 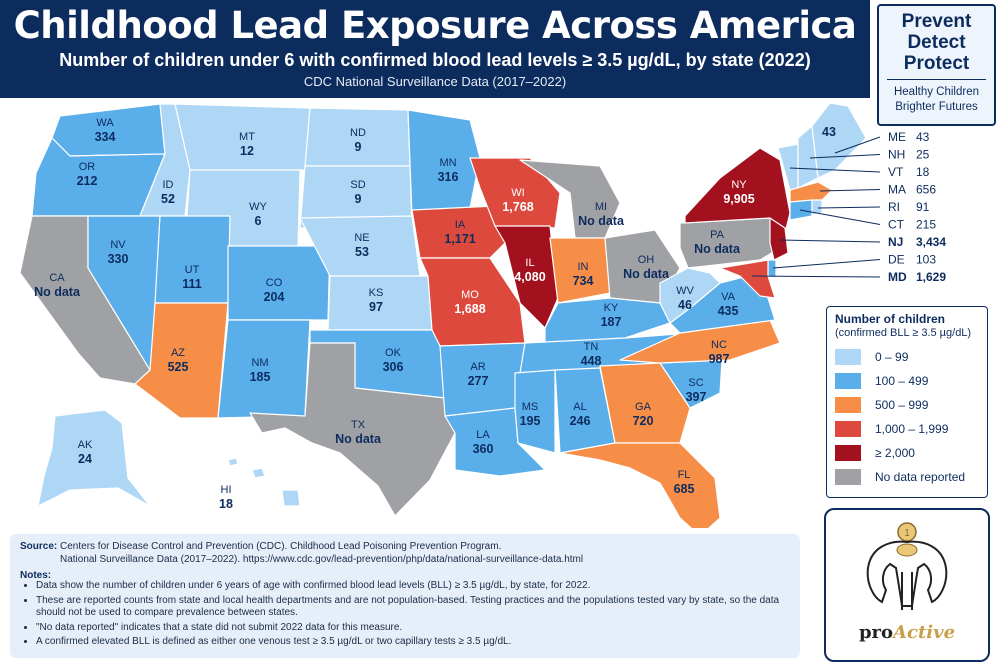 I want to click on state-MA, so click(x=811, y=192).